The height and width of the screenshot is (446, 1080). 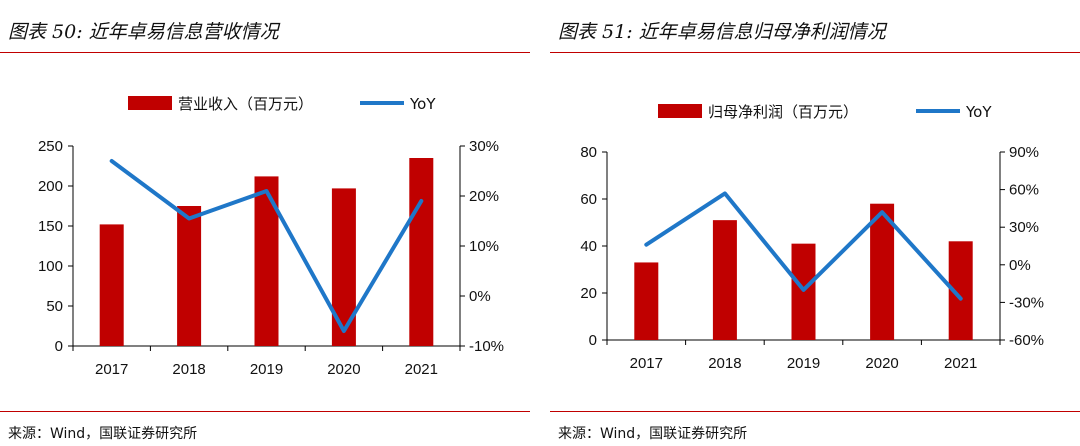 What do you see at coordinates (783, 112) in the screenshot?
I see `legend-bar-label: 归母净利润（百万元）` at bounding box center [783, 112].